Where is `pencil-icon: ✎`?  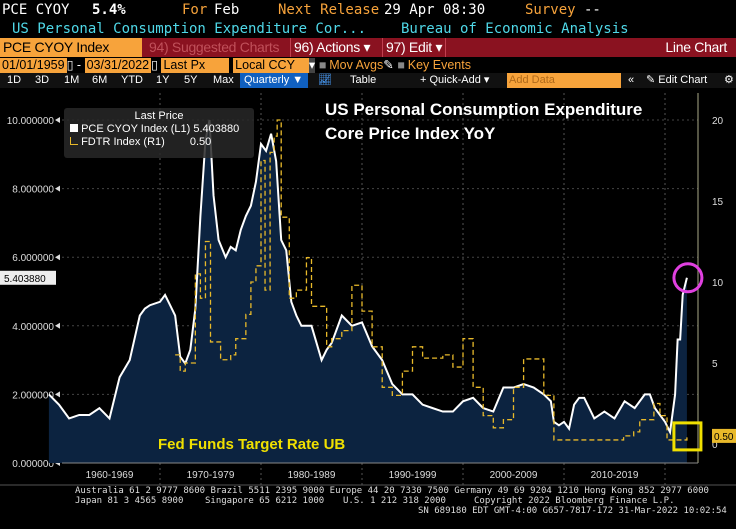 pencil-icon: ✎ is located at coordinates (388, 65).